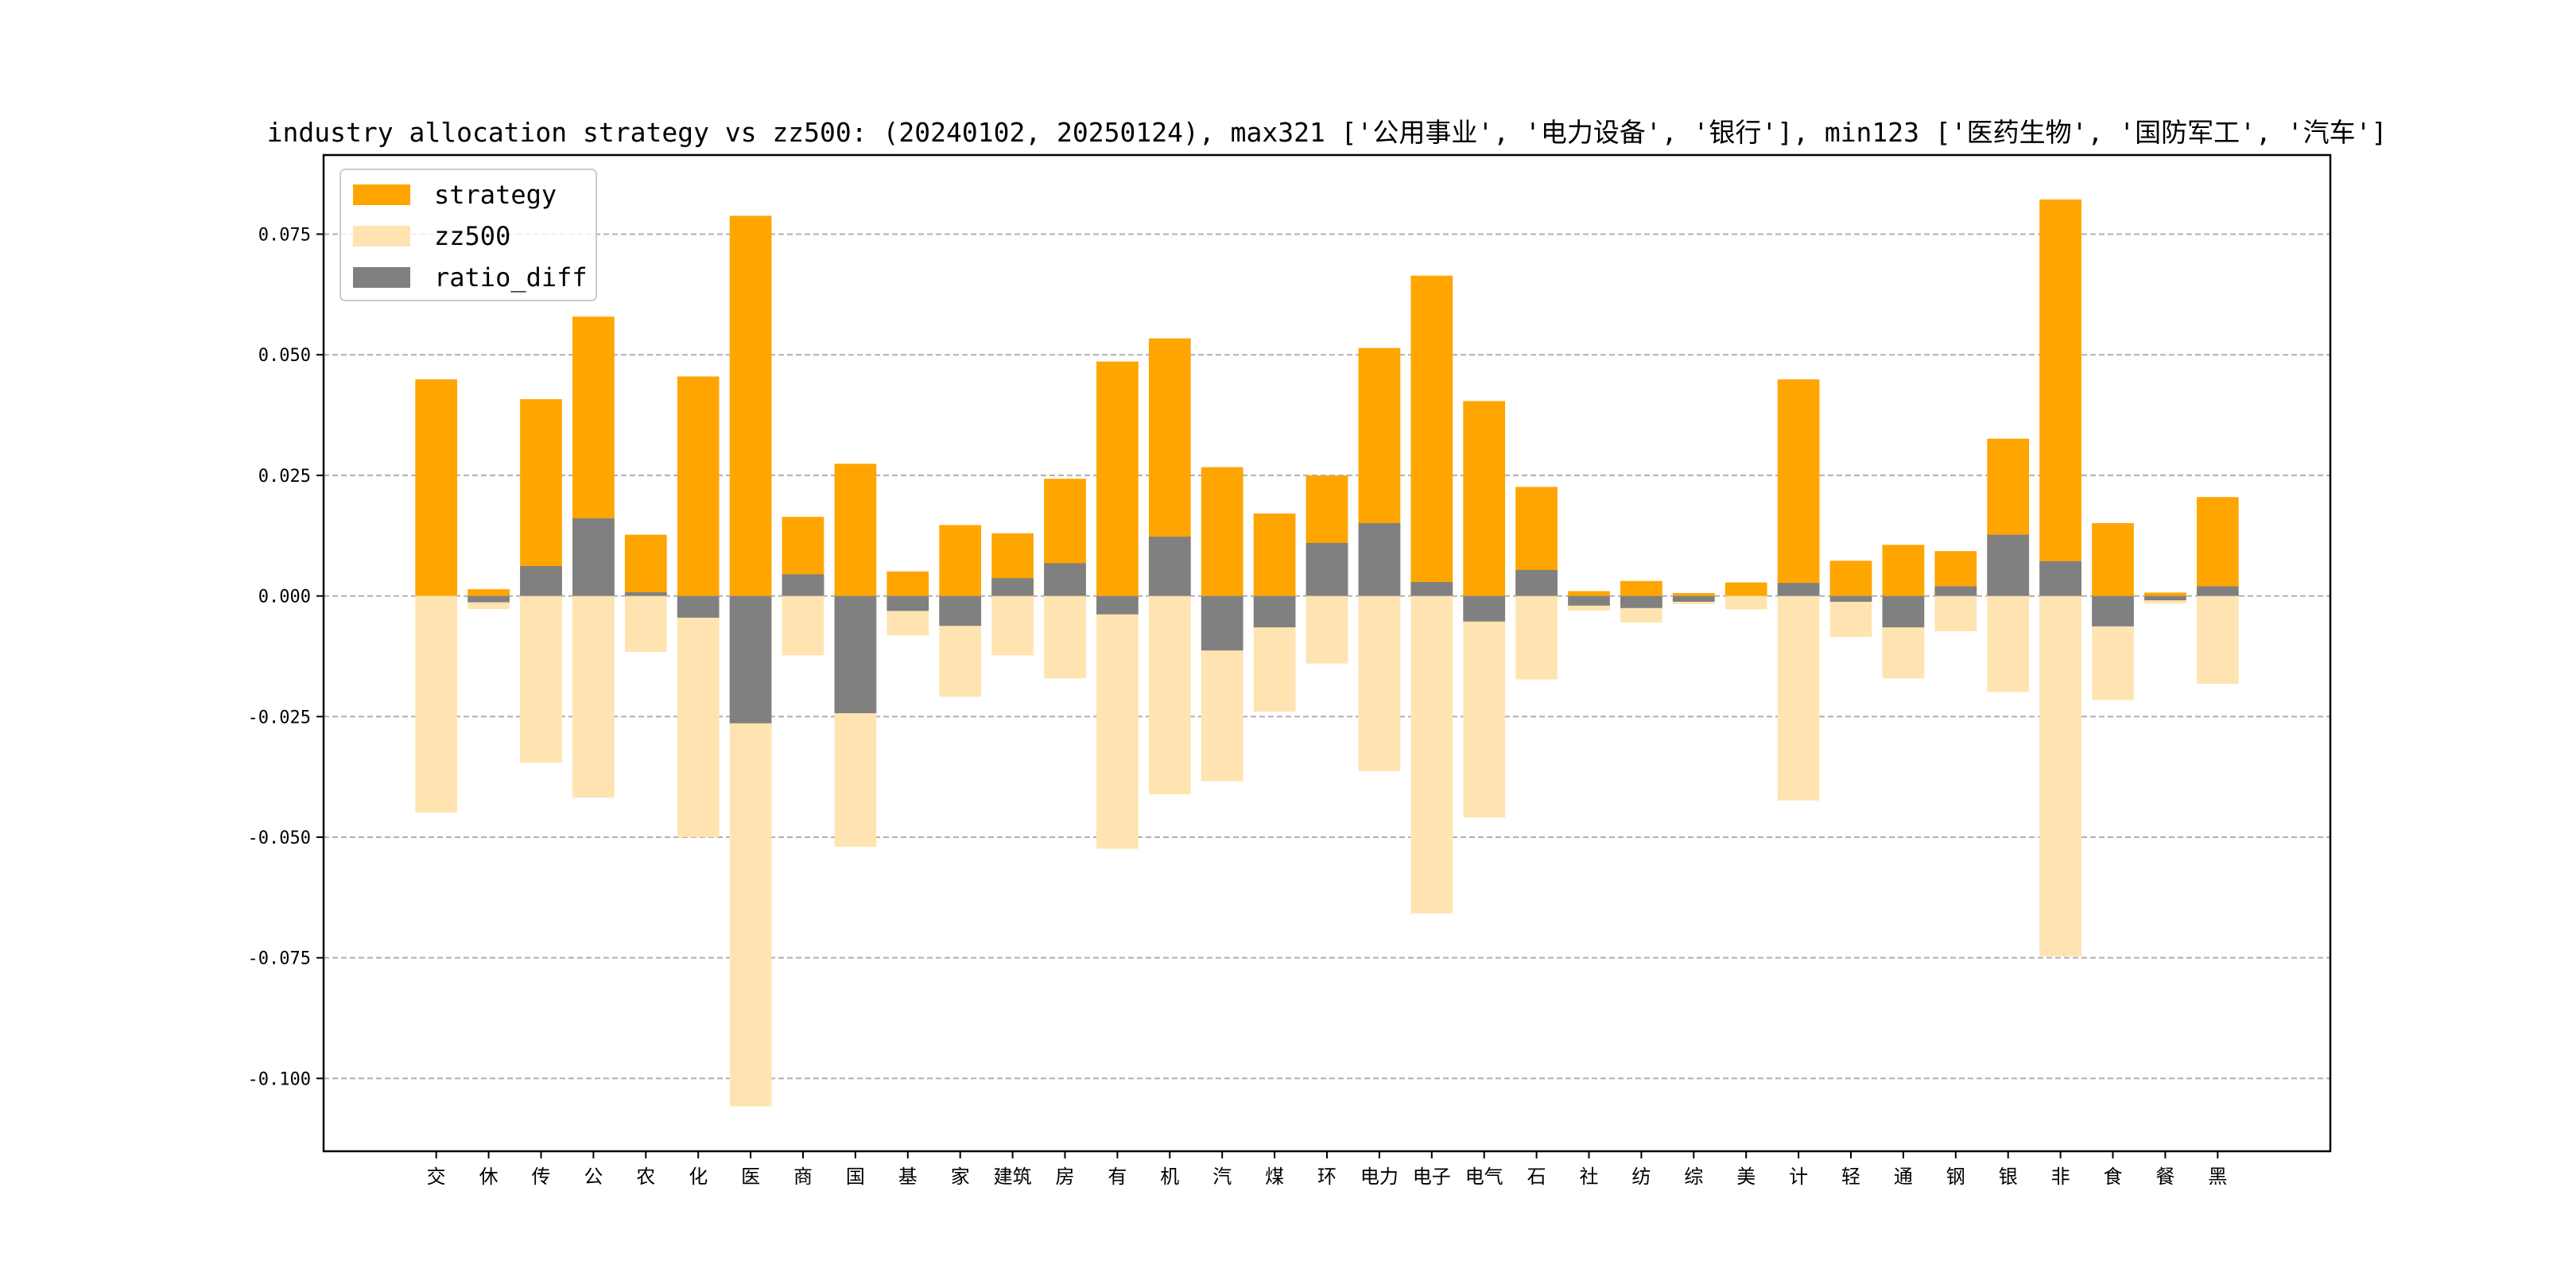 The image size is (2576, 1288). Describe the element at coordinates (468, 235) in the screenshot. I see `legend: strategy zz500 ratio_diff` at that location.